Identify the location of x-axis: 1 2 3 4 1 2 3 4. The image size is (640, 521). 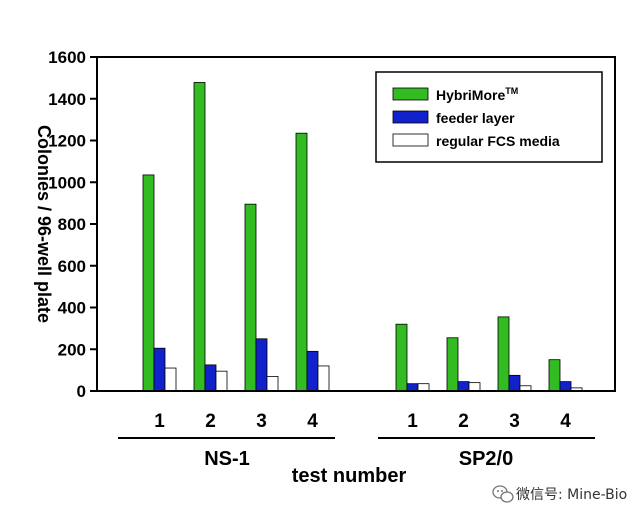
(362, 421).